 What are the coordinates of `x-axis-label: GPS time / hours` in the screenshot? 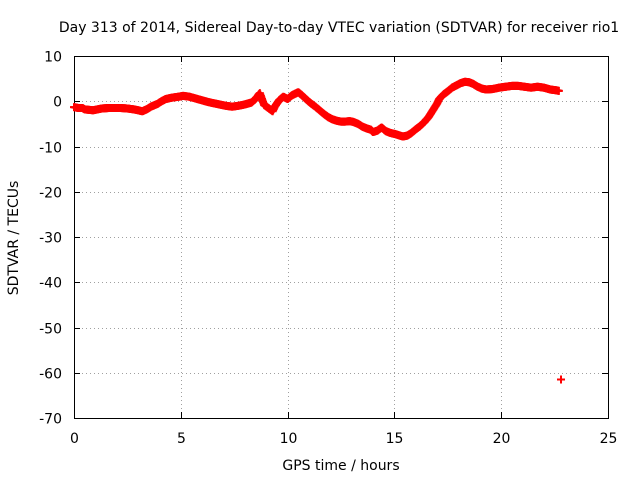 It's located at (340, 466).